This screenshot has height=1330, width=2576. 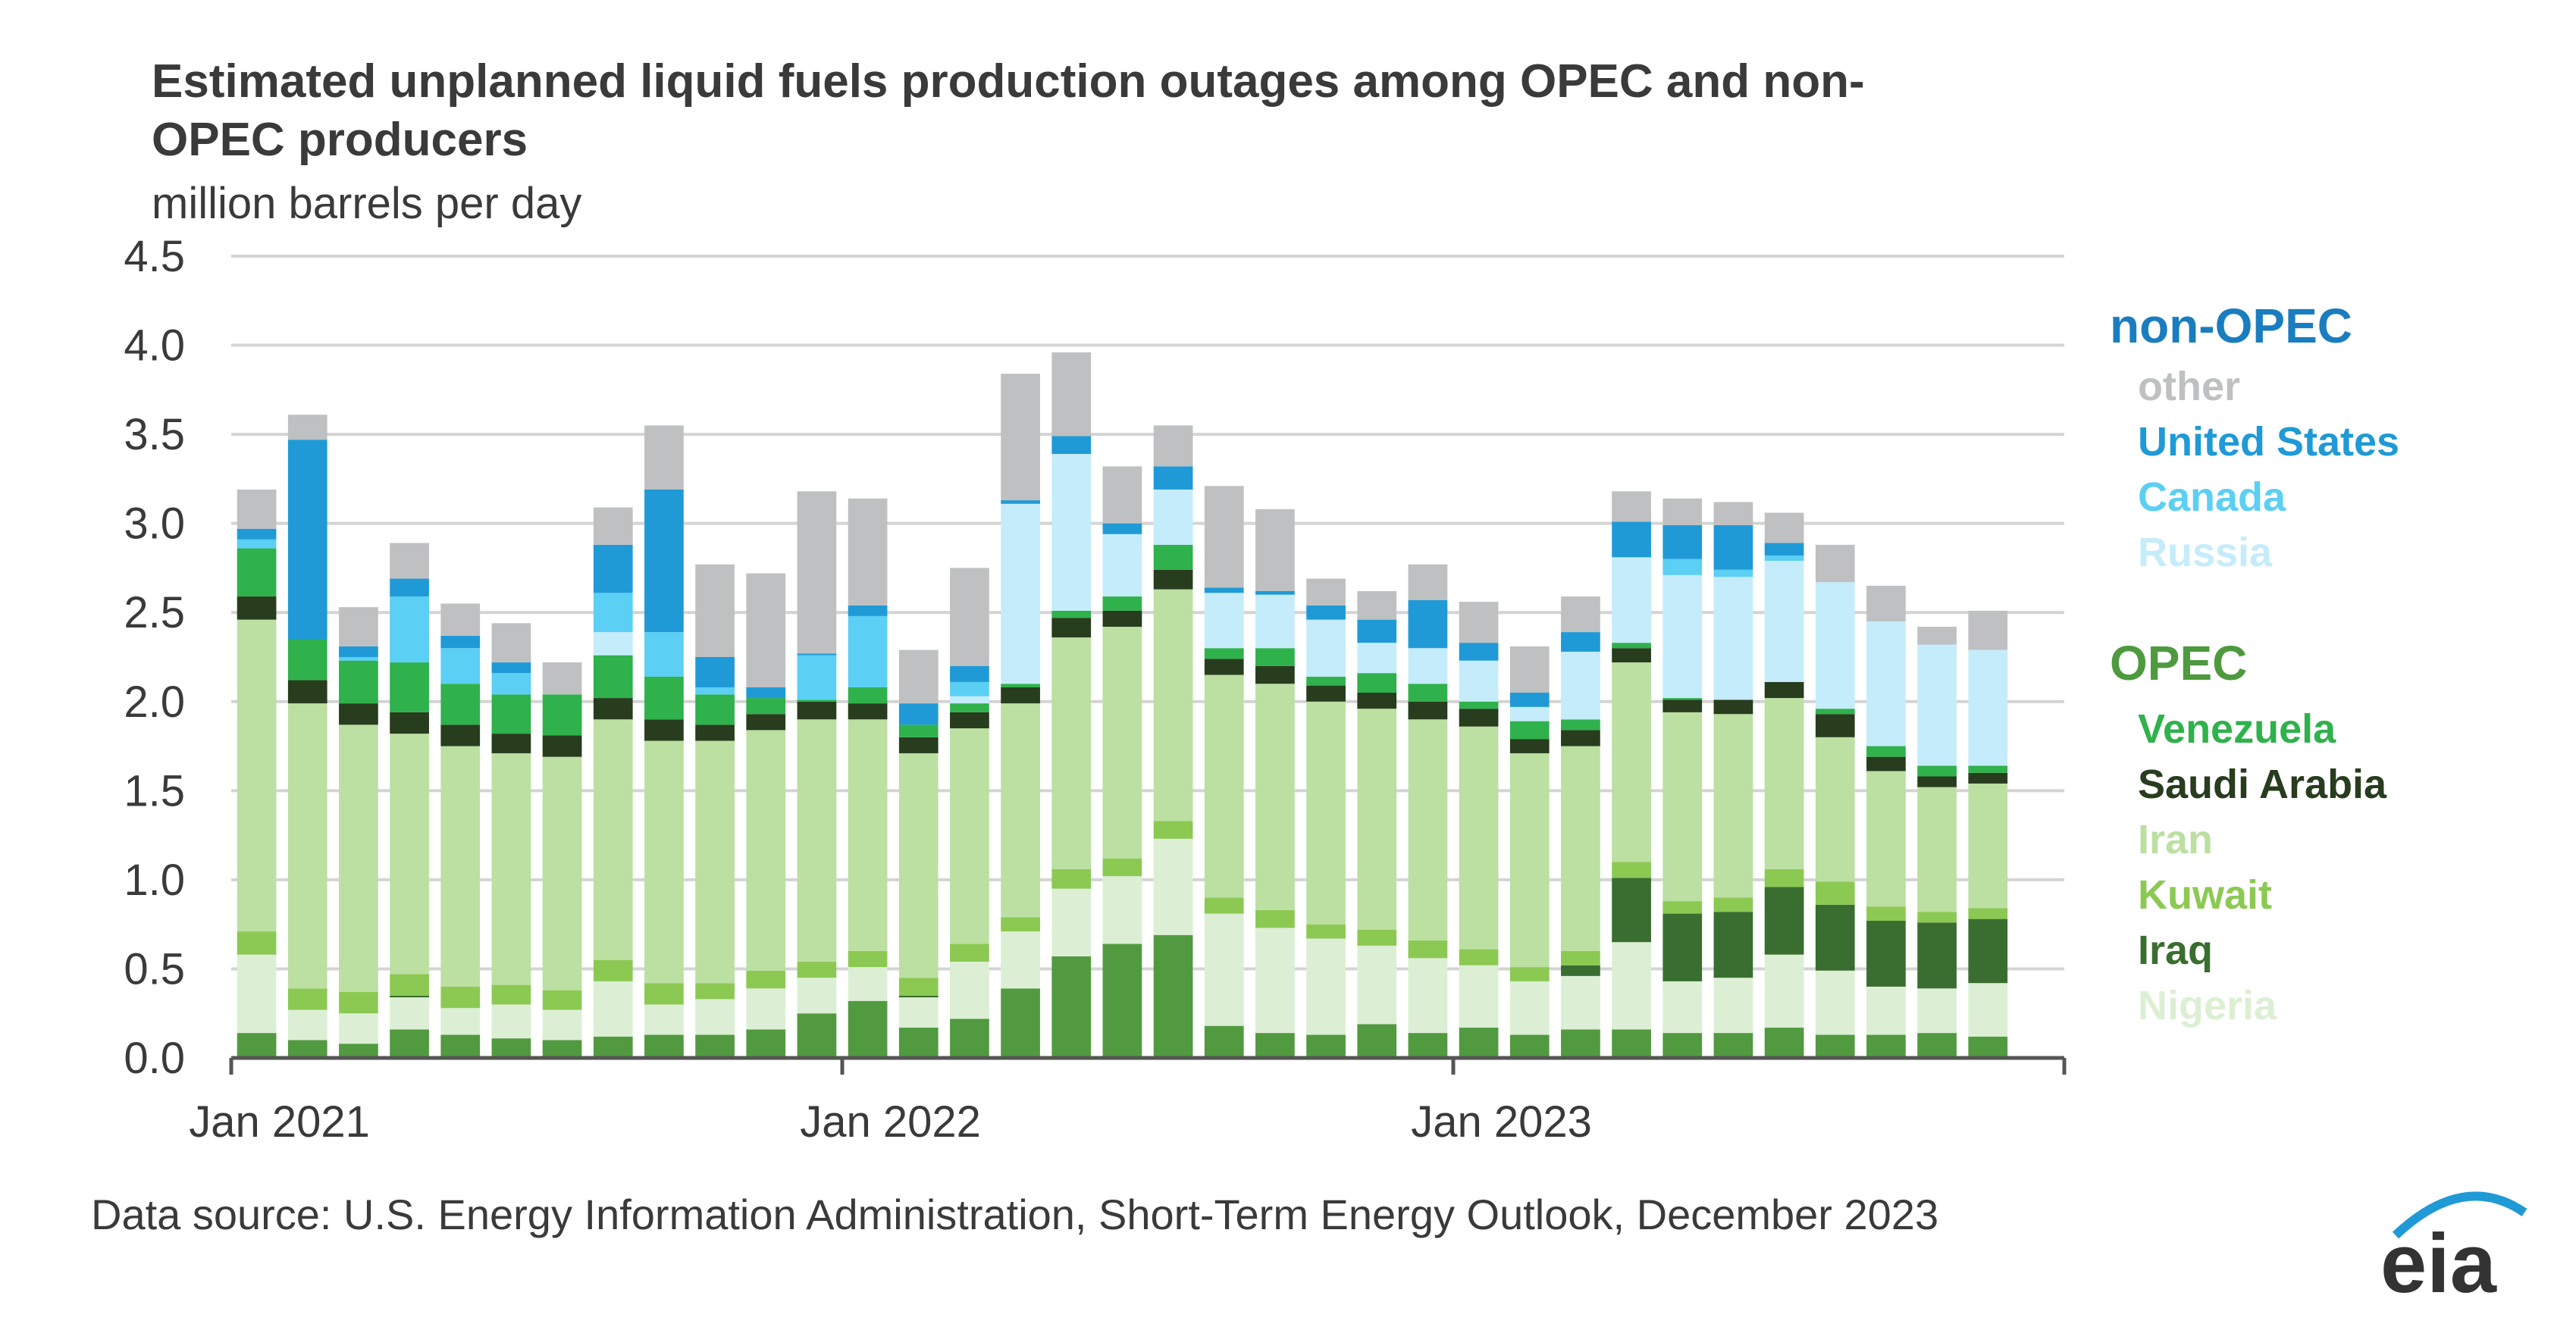 What do you see at coordinates (154, 969) in the screenshot?
I see `y-tick-label: 0.5` at bounding box center [154, 969].